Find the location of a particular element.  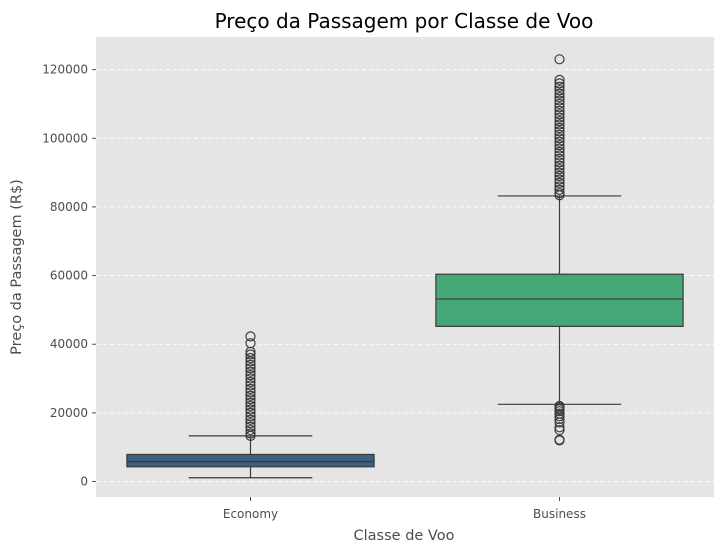

x-tick-label: Economy is located at coordinates (250, 514).